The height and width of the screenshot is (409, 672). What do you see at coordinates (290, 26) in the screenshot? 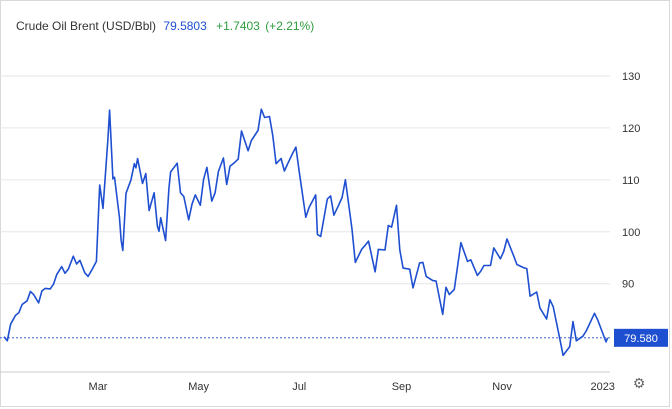
I see `price-change-percent: (+2.21%)` at bounding box center [290, 26].